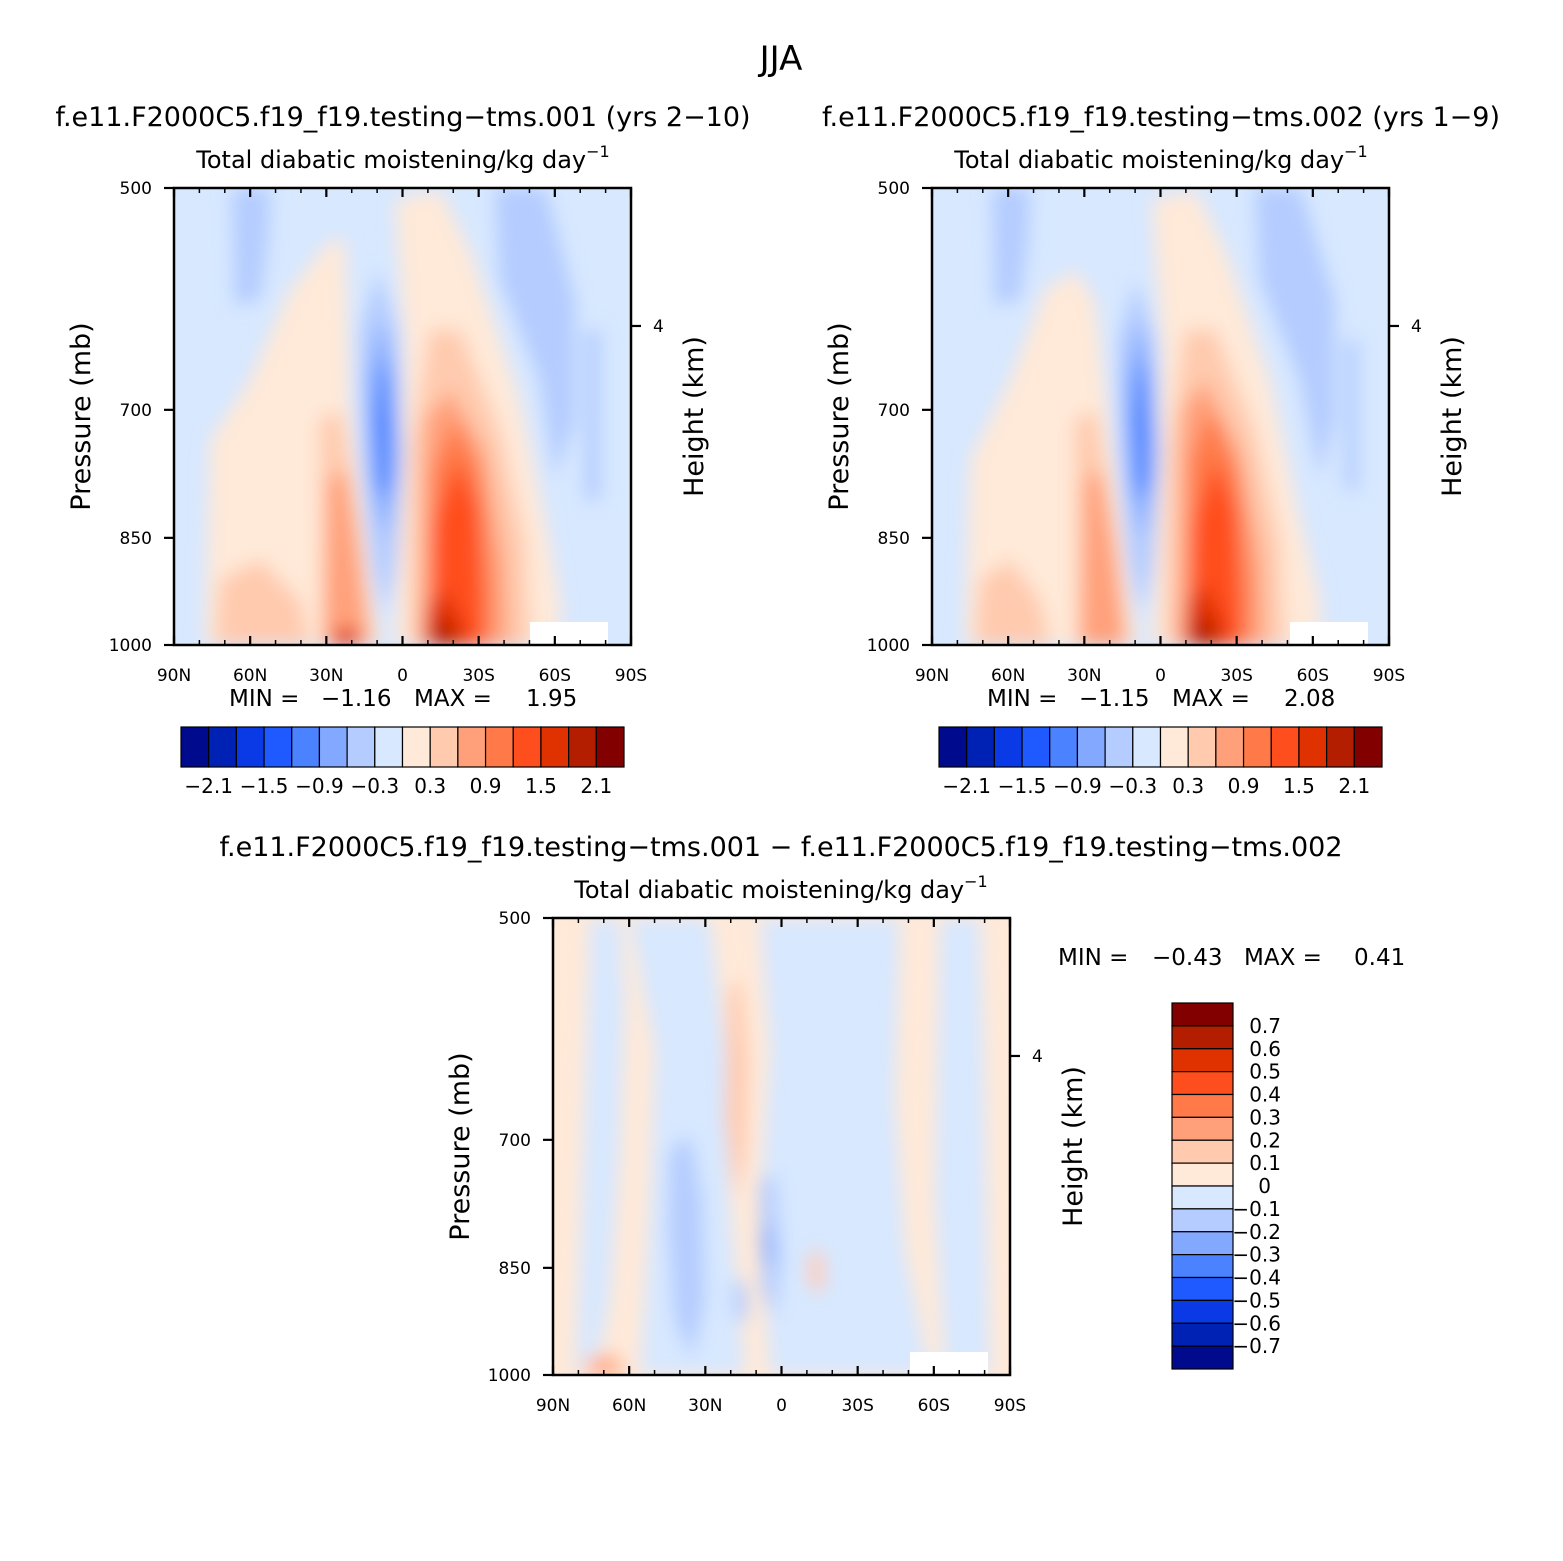  What do you see at coordinates (402, 158) in the screenshot?
I see `panel-1-subtitle: Total diabatic moistening/kg day−1` at bounding box center [402, 158].